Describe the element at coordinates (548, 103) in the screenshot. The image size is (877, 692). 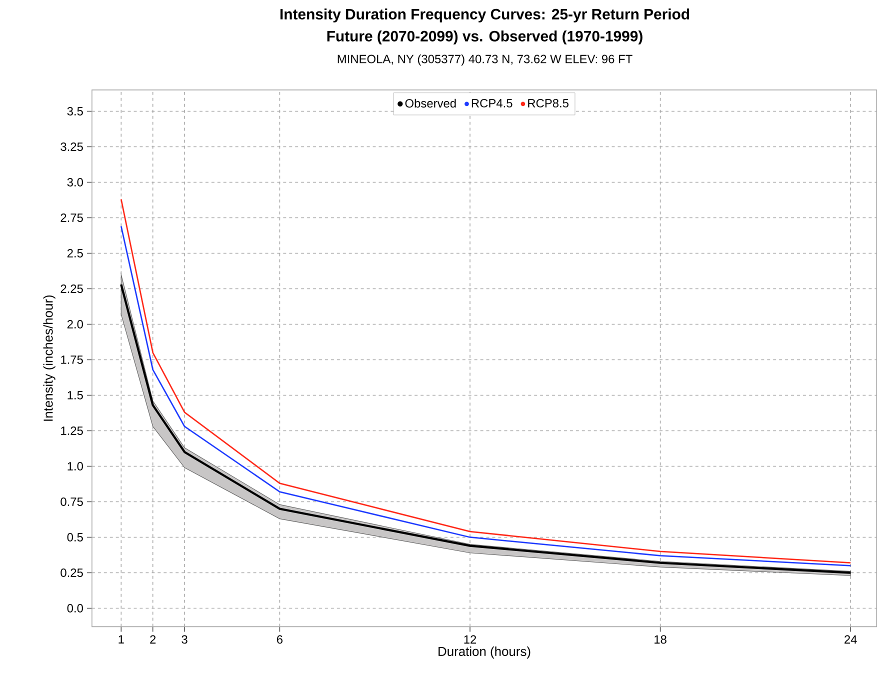
I see `legend-label: RCP8.5` at that location.